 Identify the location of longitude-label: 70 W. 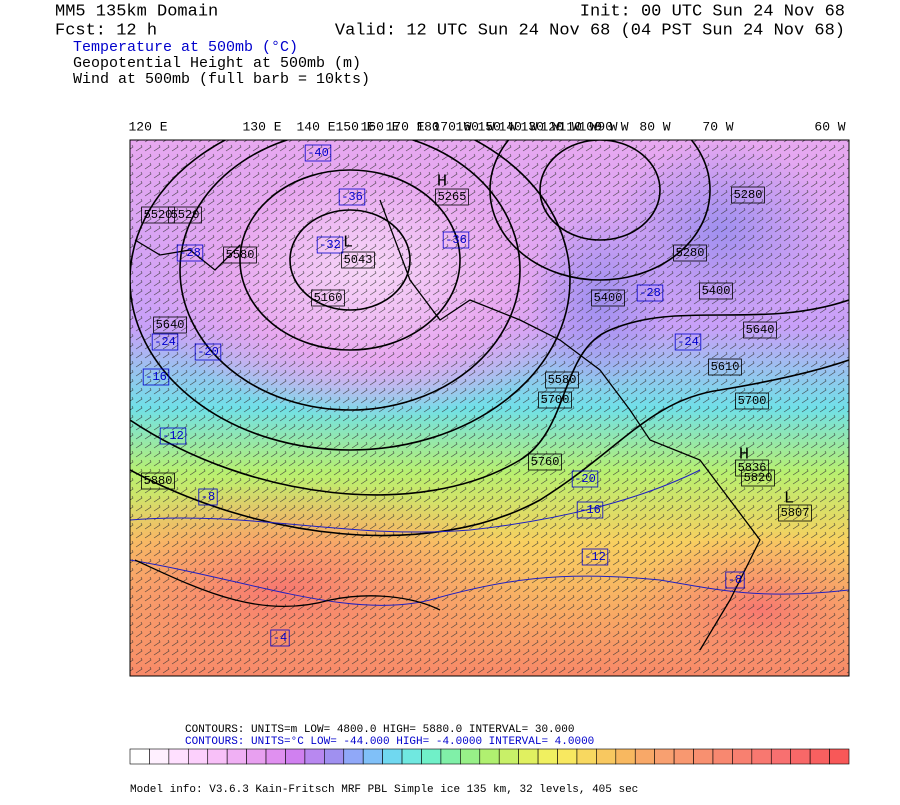
(717, 126).